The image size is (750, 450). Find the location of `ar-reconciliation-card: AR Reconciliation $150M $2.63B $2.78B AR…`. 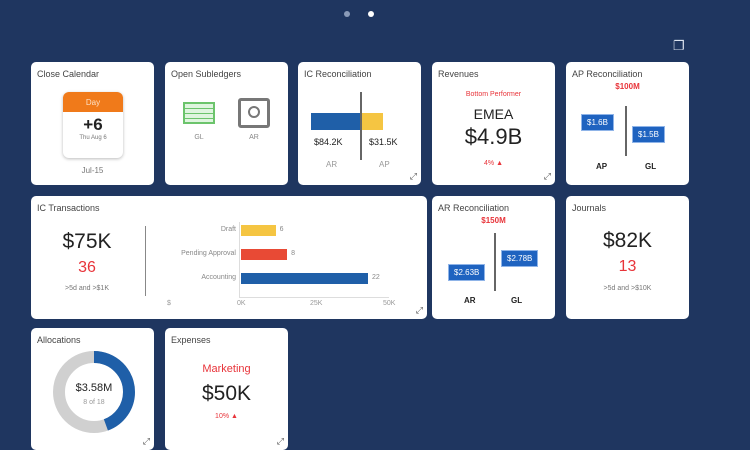

ar-reconciliation-card: AR Reconciliation $150M $2.63B $2.78B AR… is located at coordinates (493, 257).